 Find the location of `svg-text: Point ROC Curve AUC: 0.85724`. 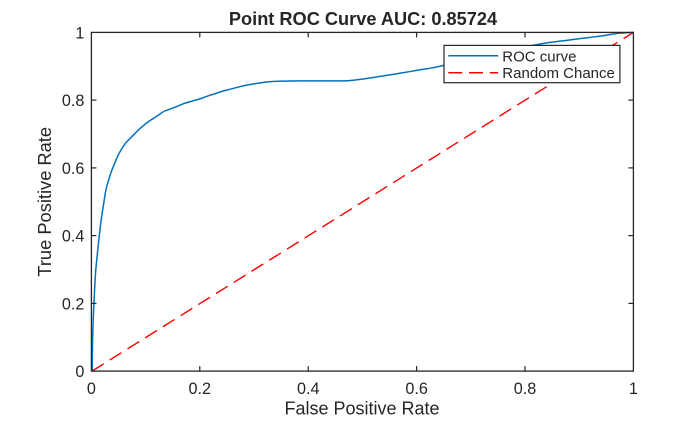

svg-text: Point ROC Curve AUC: 0.85724 is located at coordinates (363, 19).